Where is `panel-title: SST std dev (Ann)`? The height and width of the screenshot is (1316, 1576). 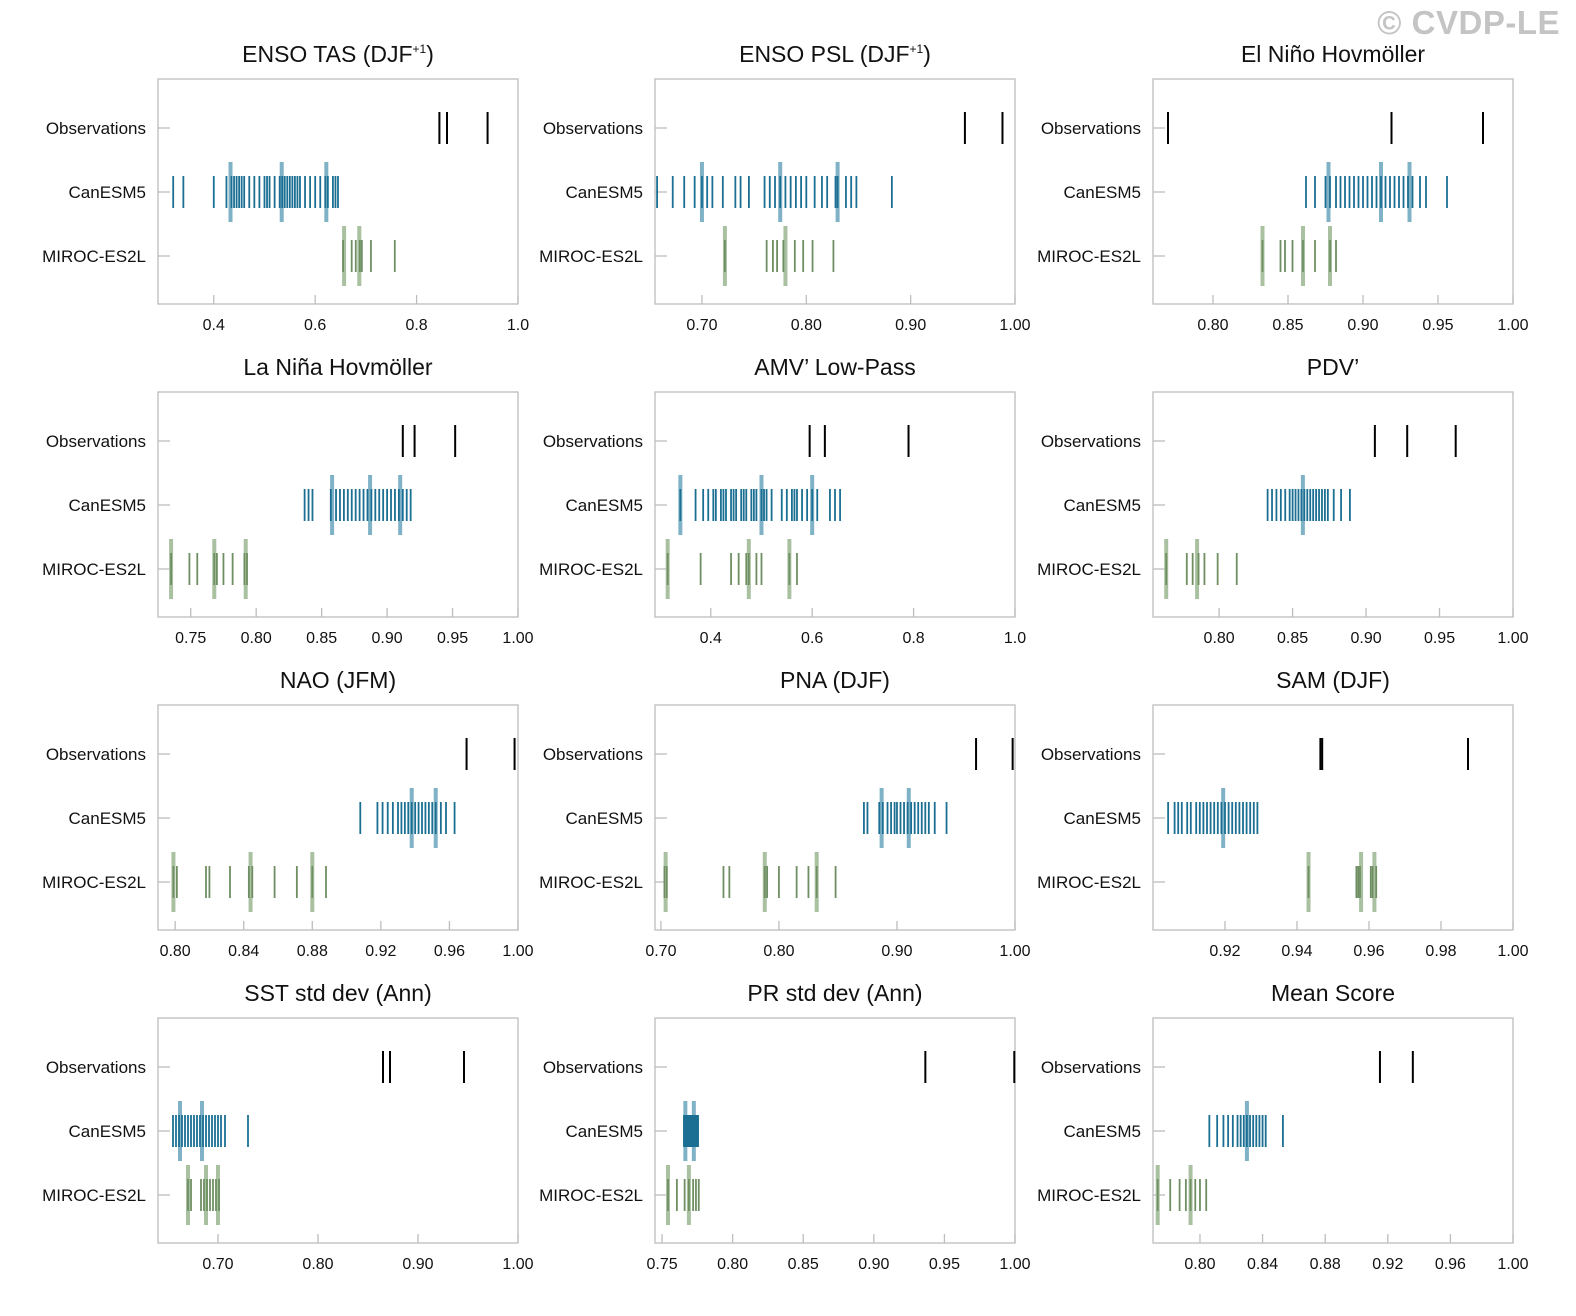
panel-title: SST std dev (Ann) is located at coordinates (338, 993).